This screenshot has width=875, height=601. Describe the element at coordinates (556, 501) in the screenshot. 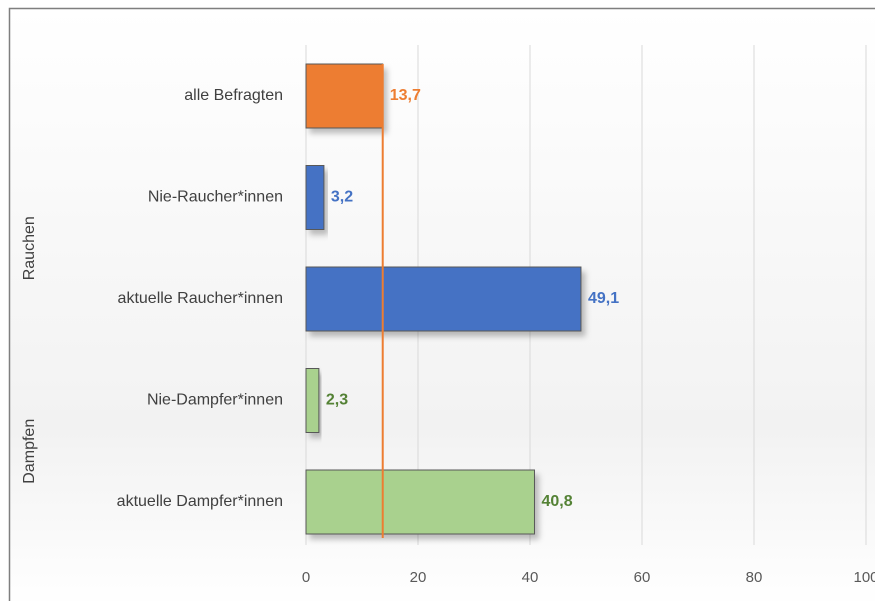

I see `data-label: 40,8` at that location.